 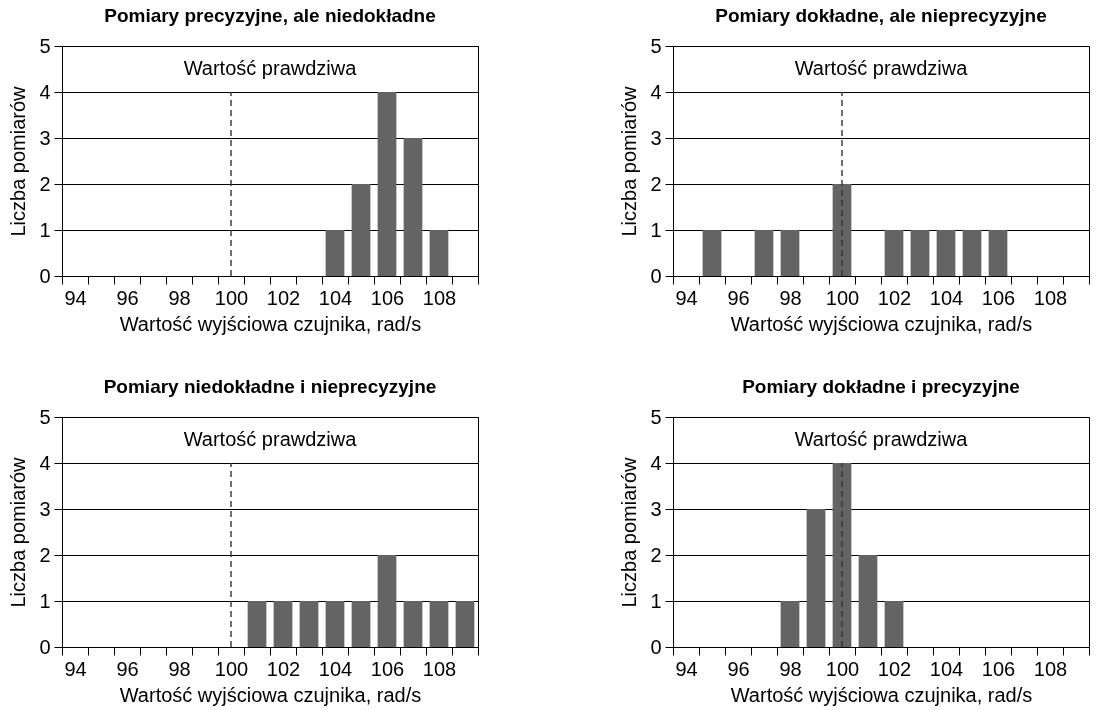 What do you see at coordinates (881, 15) in the screenshot?
I see `chart-title: Pomiary dokładne, ale nieprecyzyjne` at bounding box center [881, 15].